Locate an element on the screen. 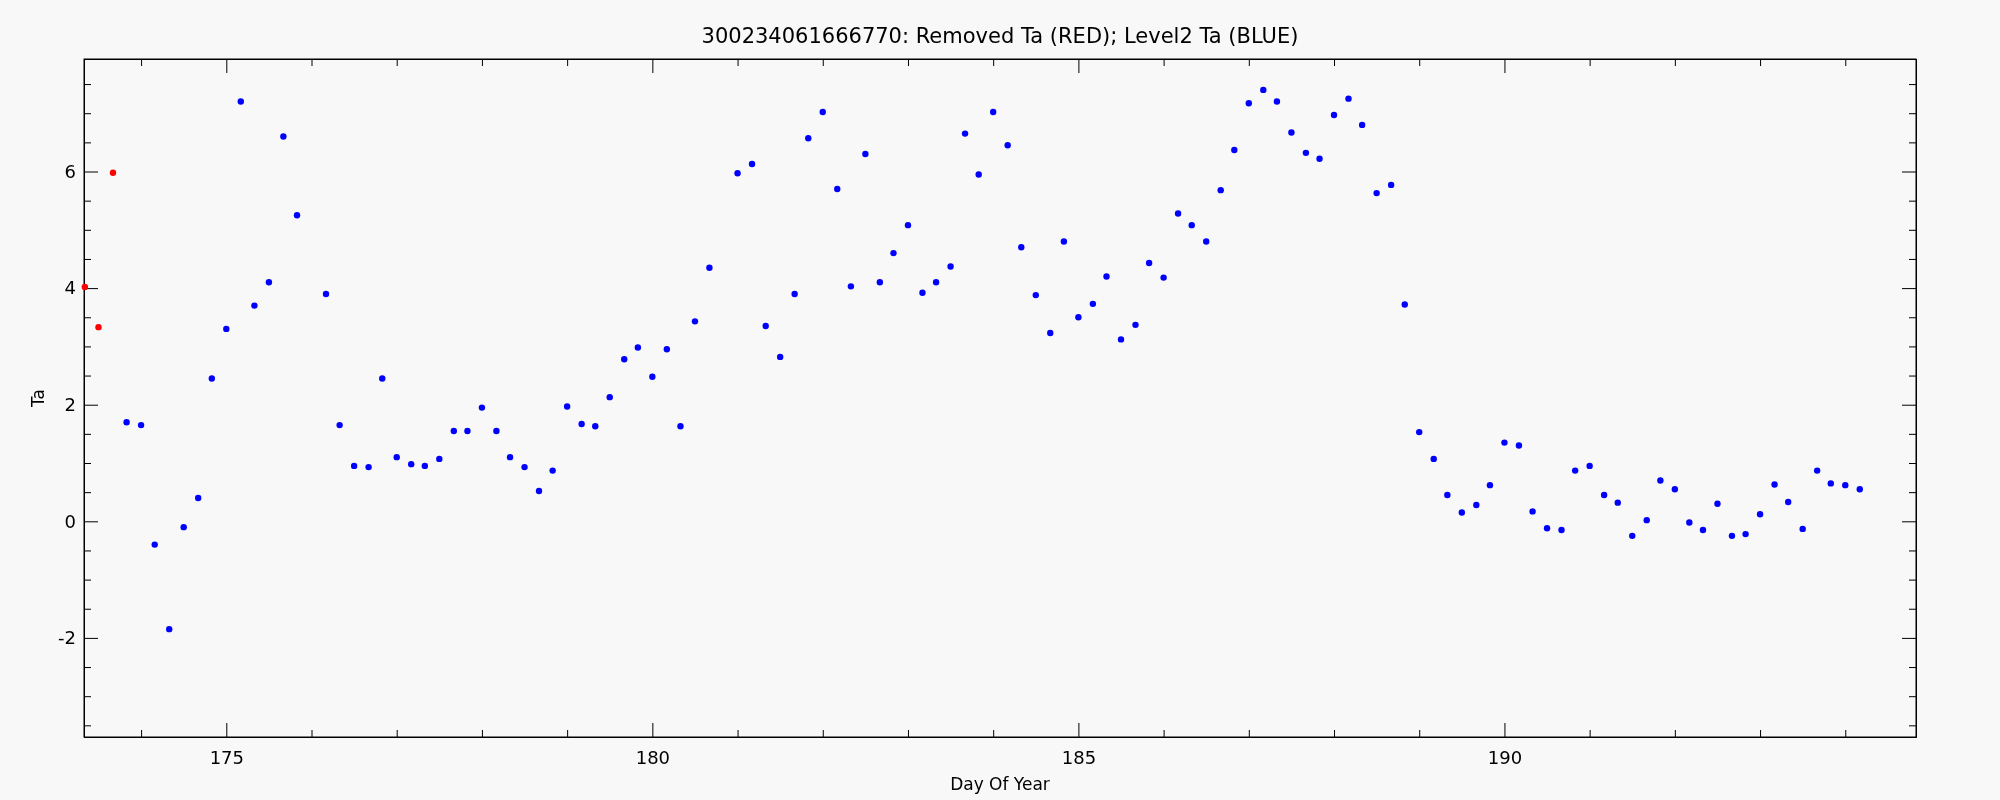 The width and height of the screenshot is (2000, 800). x-tick-label: 185 is located at coordinates (1079, 757).